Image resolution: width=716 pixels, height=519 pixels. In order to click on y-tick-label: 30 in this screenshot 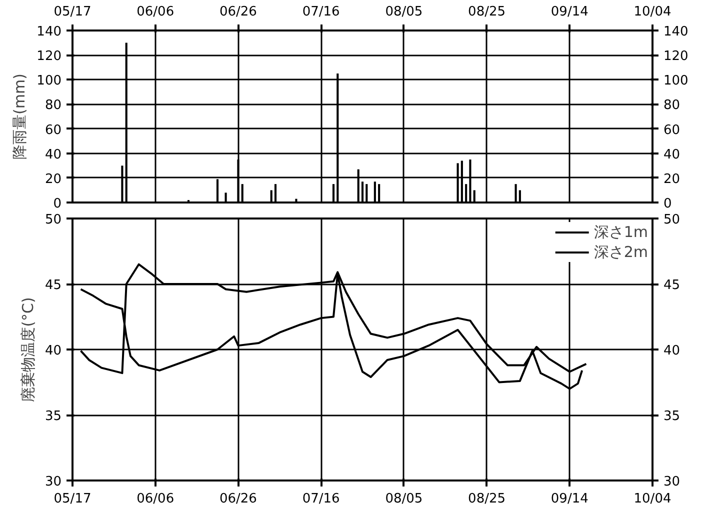, I will do `click(53, 482)`.